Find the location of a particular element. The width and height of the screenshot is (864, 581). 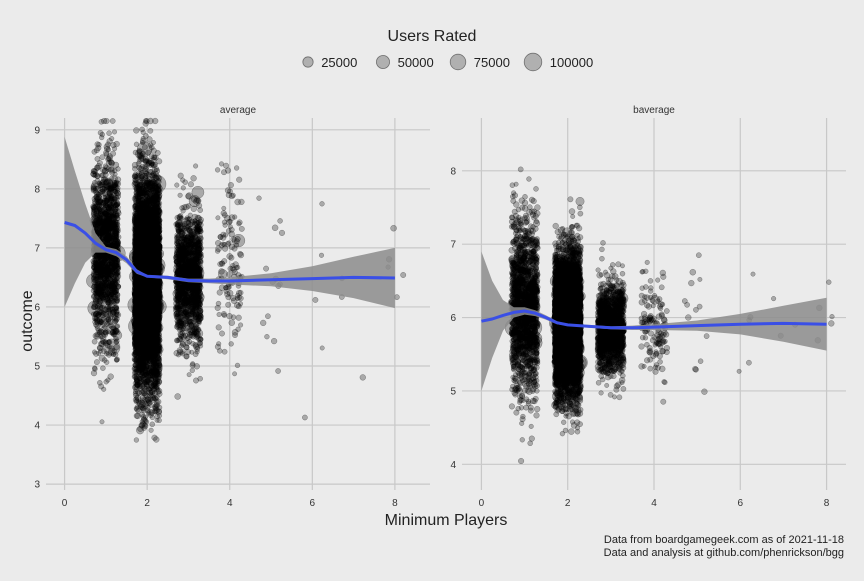

legend-size-label: 50000 is located at coordinates (416, 62).